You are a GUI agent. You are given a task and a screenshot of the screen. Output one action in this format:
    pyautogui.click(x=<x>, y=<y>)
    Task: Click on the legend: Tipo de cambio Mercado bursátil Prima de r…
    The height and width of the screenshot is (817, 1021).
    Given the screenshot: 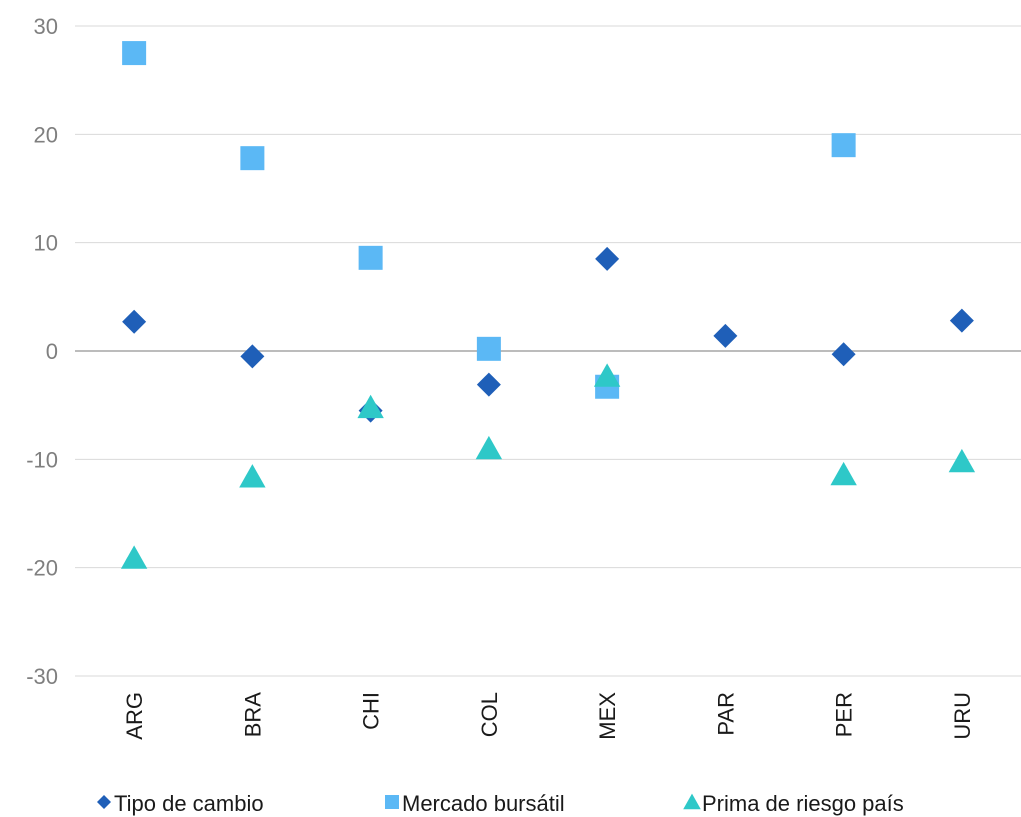 What is the action you would take?
    pyautogui.click(x=500, y=803)
    